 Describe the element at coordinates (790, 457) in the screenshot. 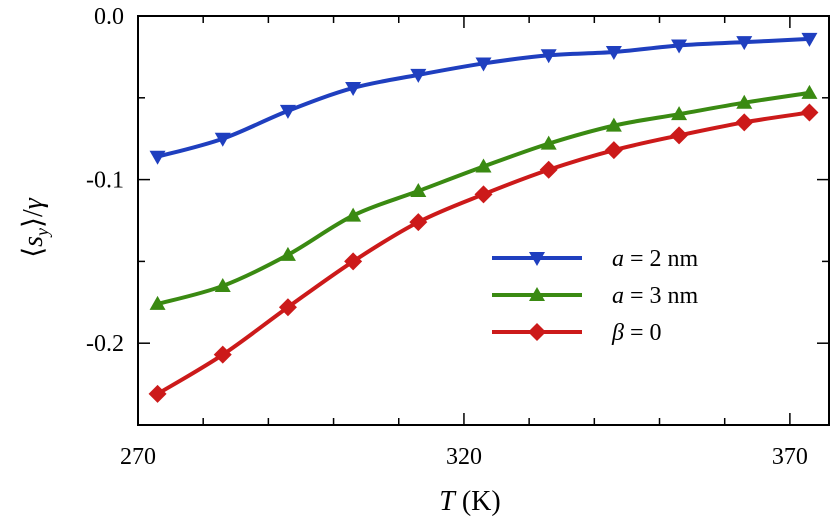

I see `x-tick-label: 370` at that location.